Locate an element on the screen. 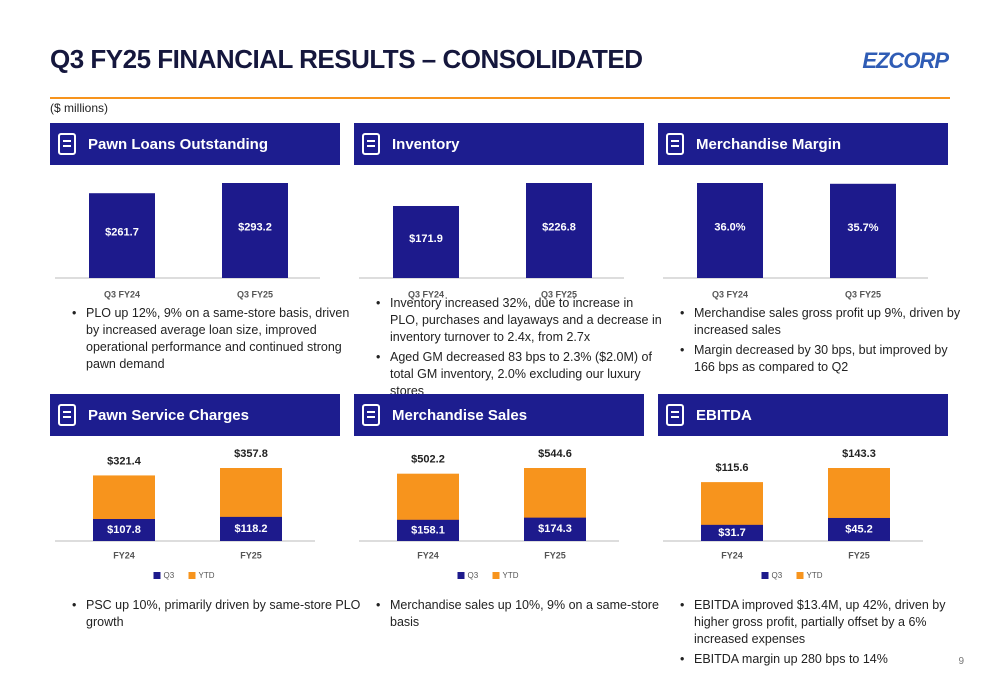  slide-title: Q3 FY25 FINANCIAL RESULTS – CONSOLIDATED is located at coordinates (346, 59).